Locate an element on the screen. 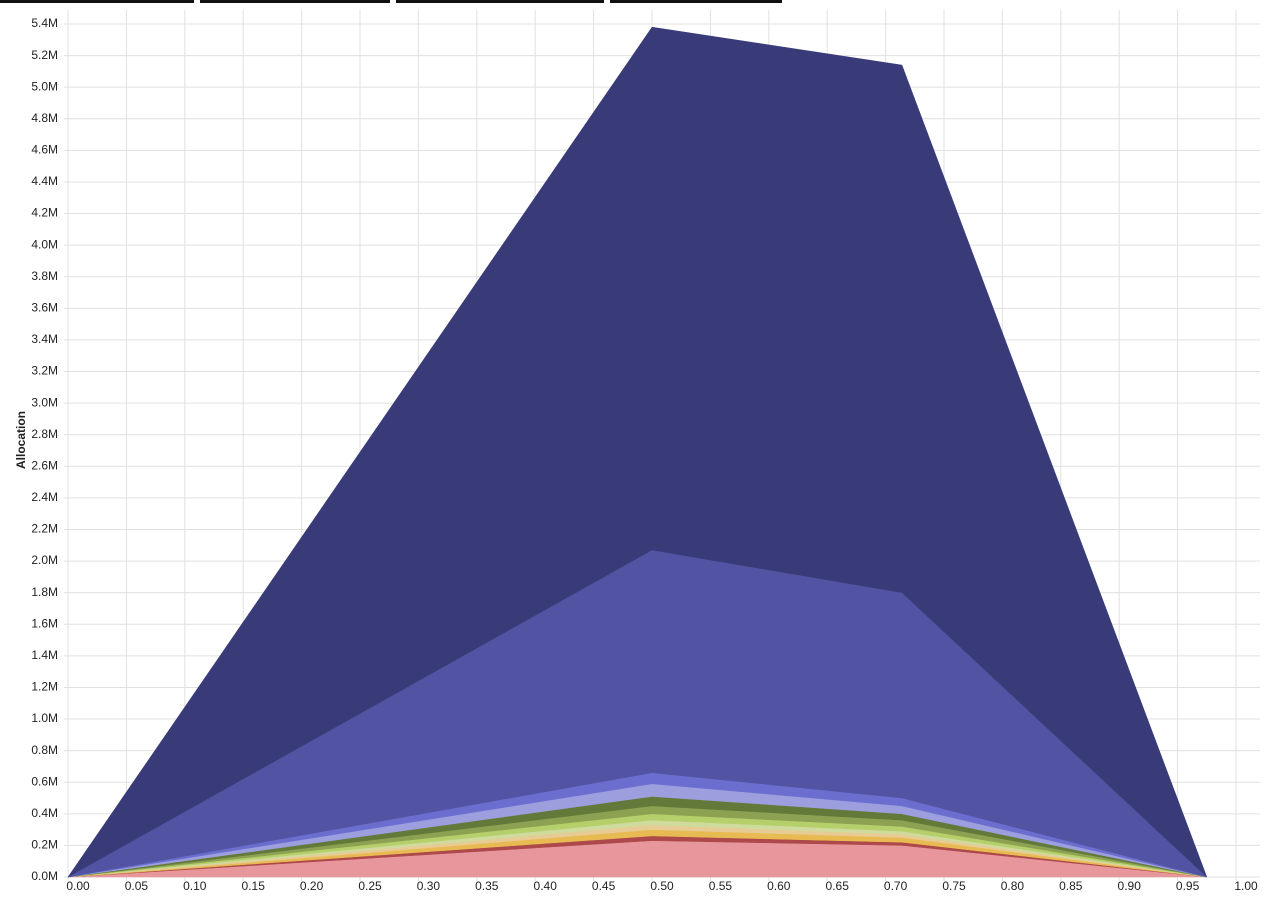 The height and width of the screenshot is (907, 1280). x-tick-label: 0.35 is located at coordinates (487, 886).